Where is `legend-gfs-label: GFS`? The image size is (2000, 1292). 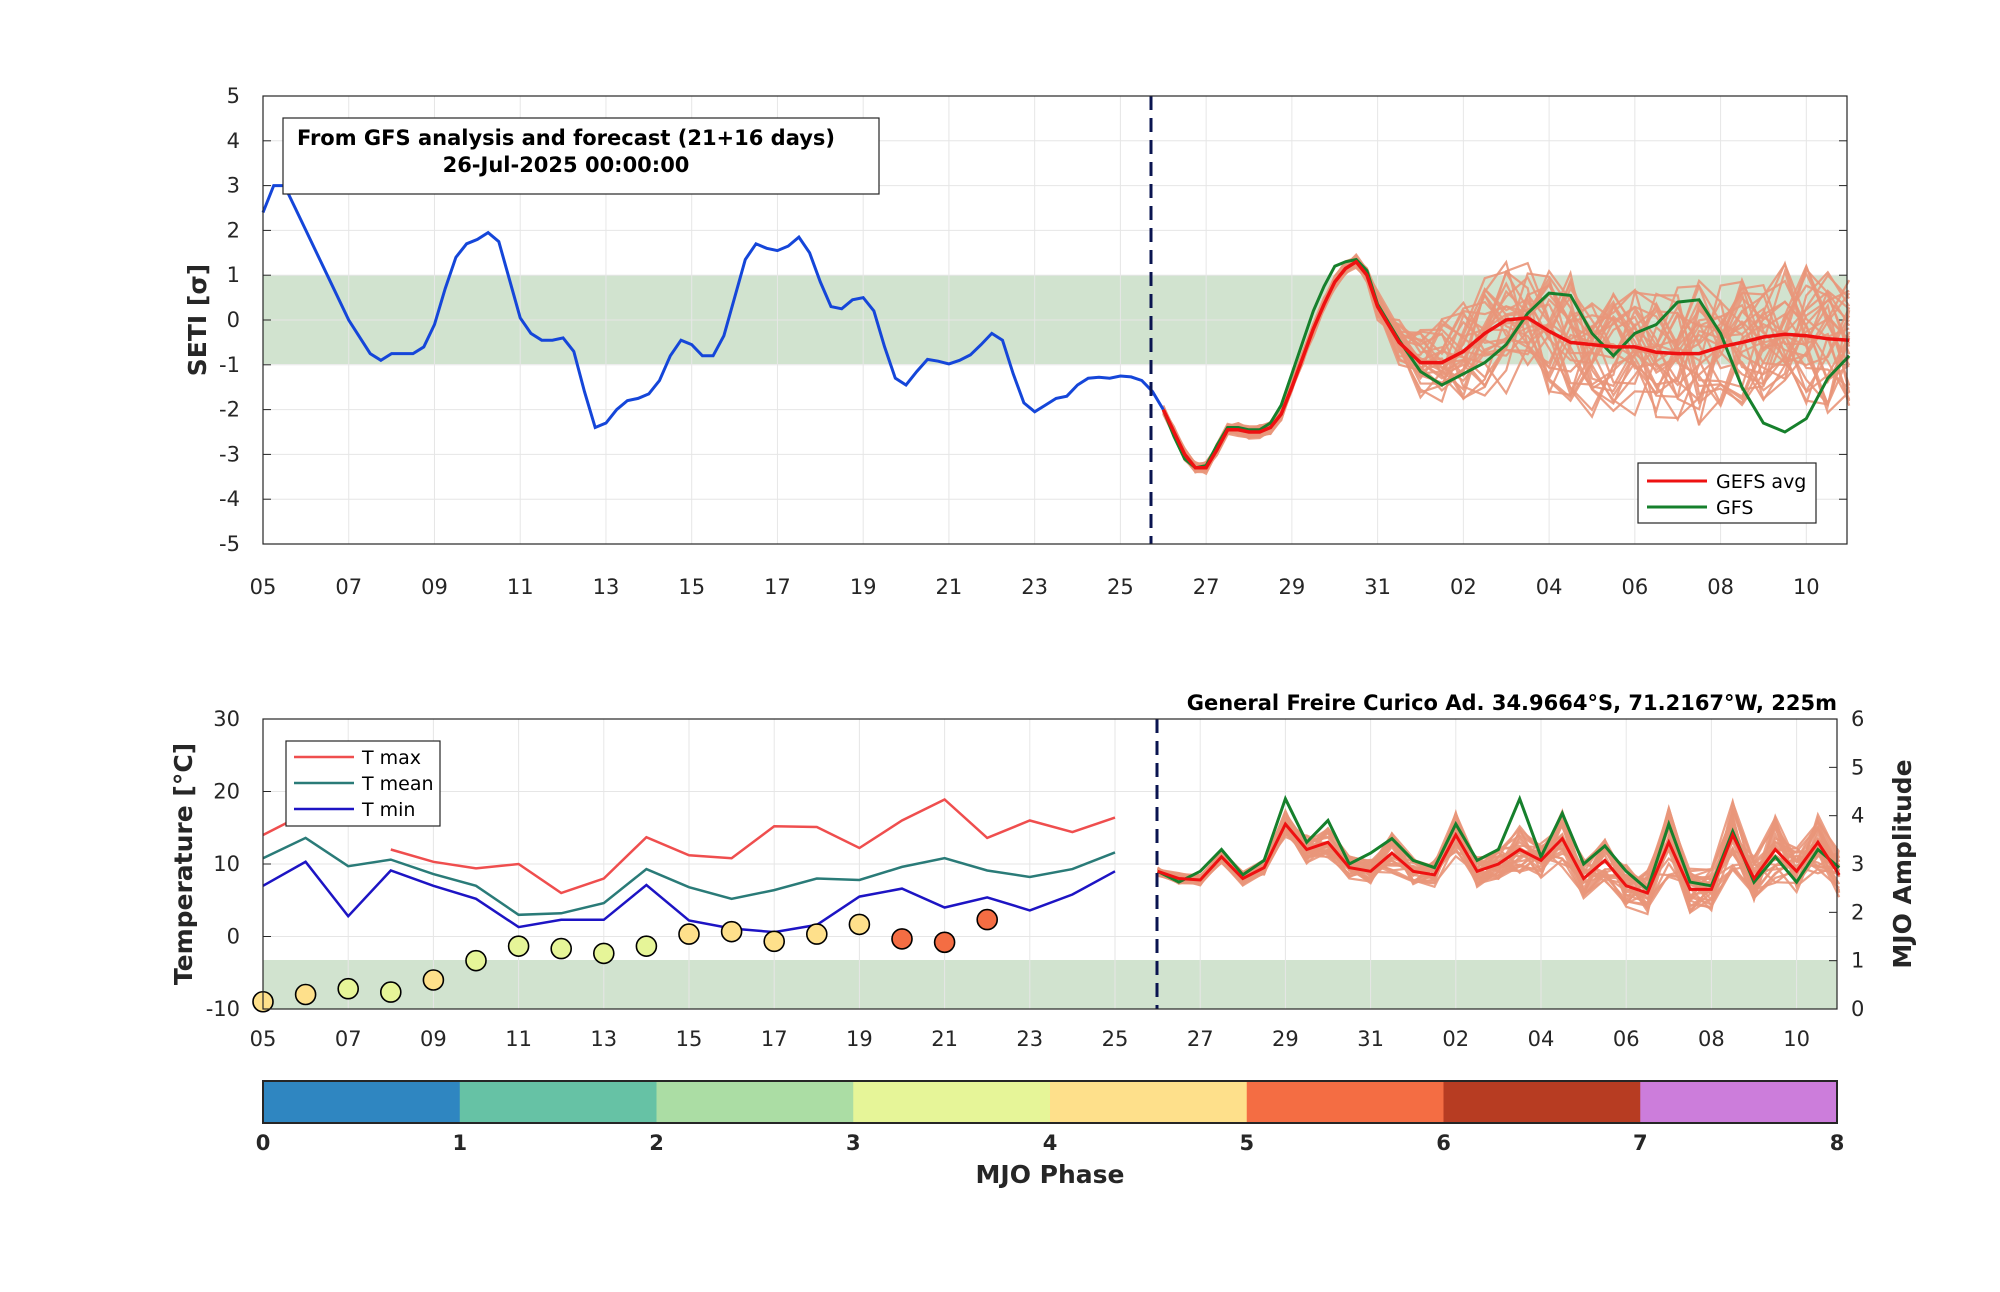
legend-gfs-label: GFS is located at coordinates (1734, 508).